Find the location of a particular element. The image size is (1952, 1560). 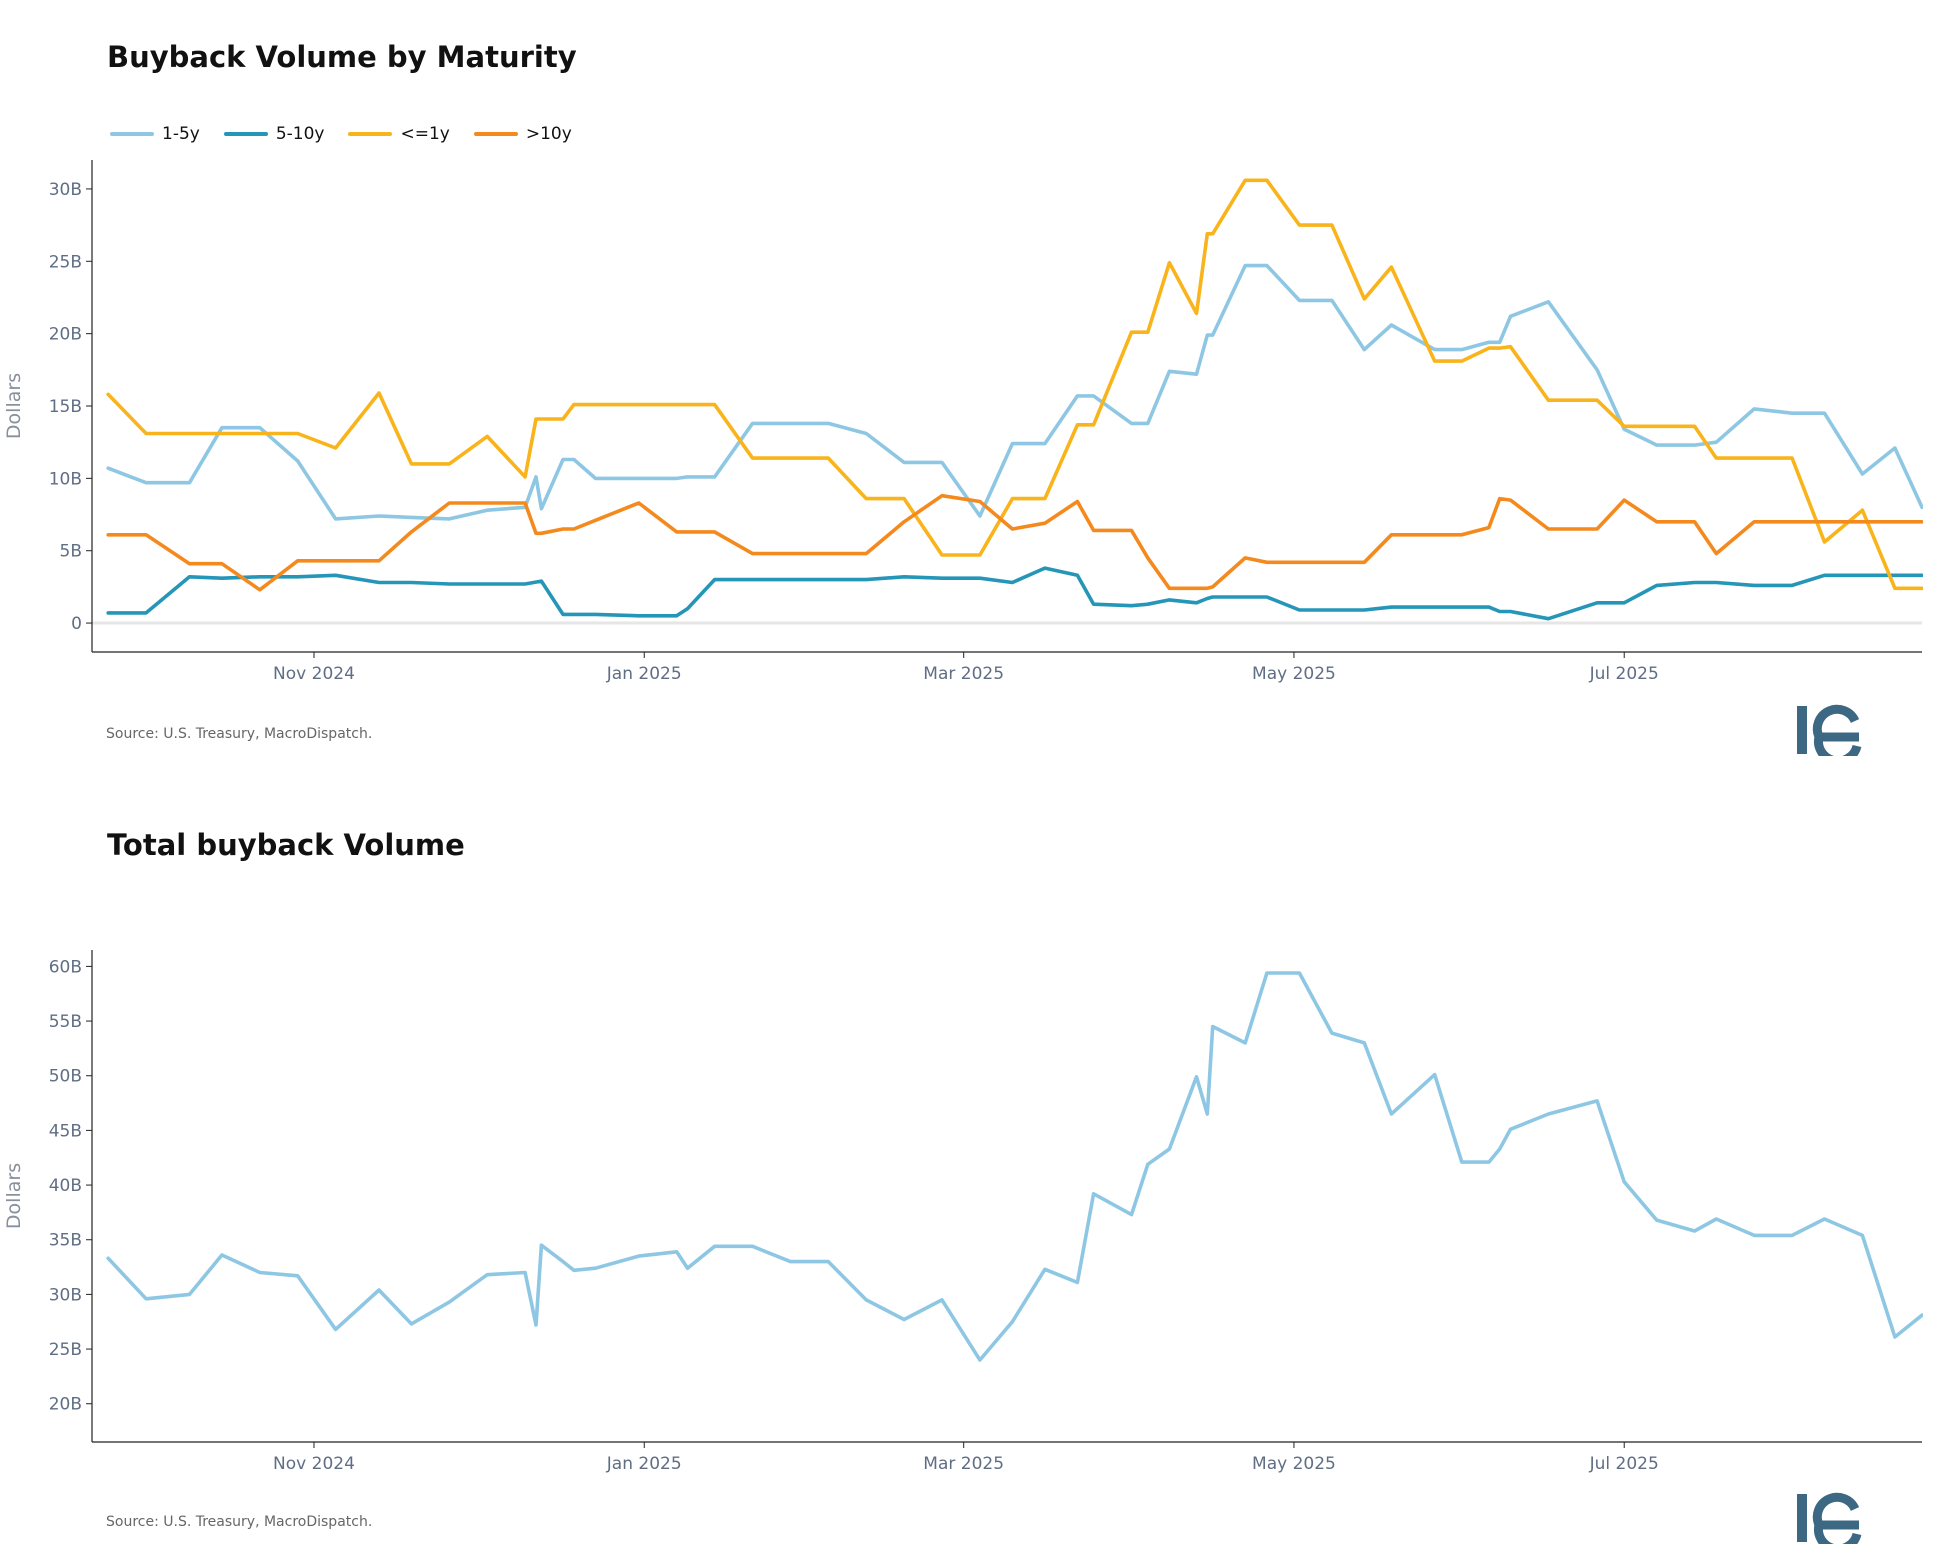

legend-label: 5-10y is located at coordinates (300, 134).